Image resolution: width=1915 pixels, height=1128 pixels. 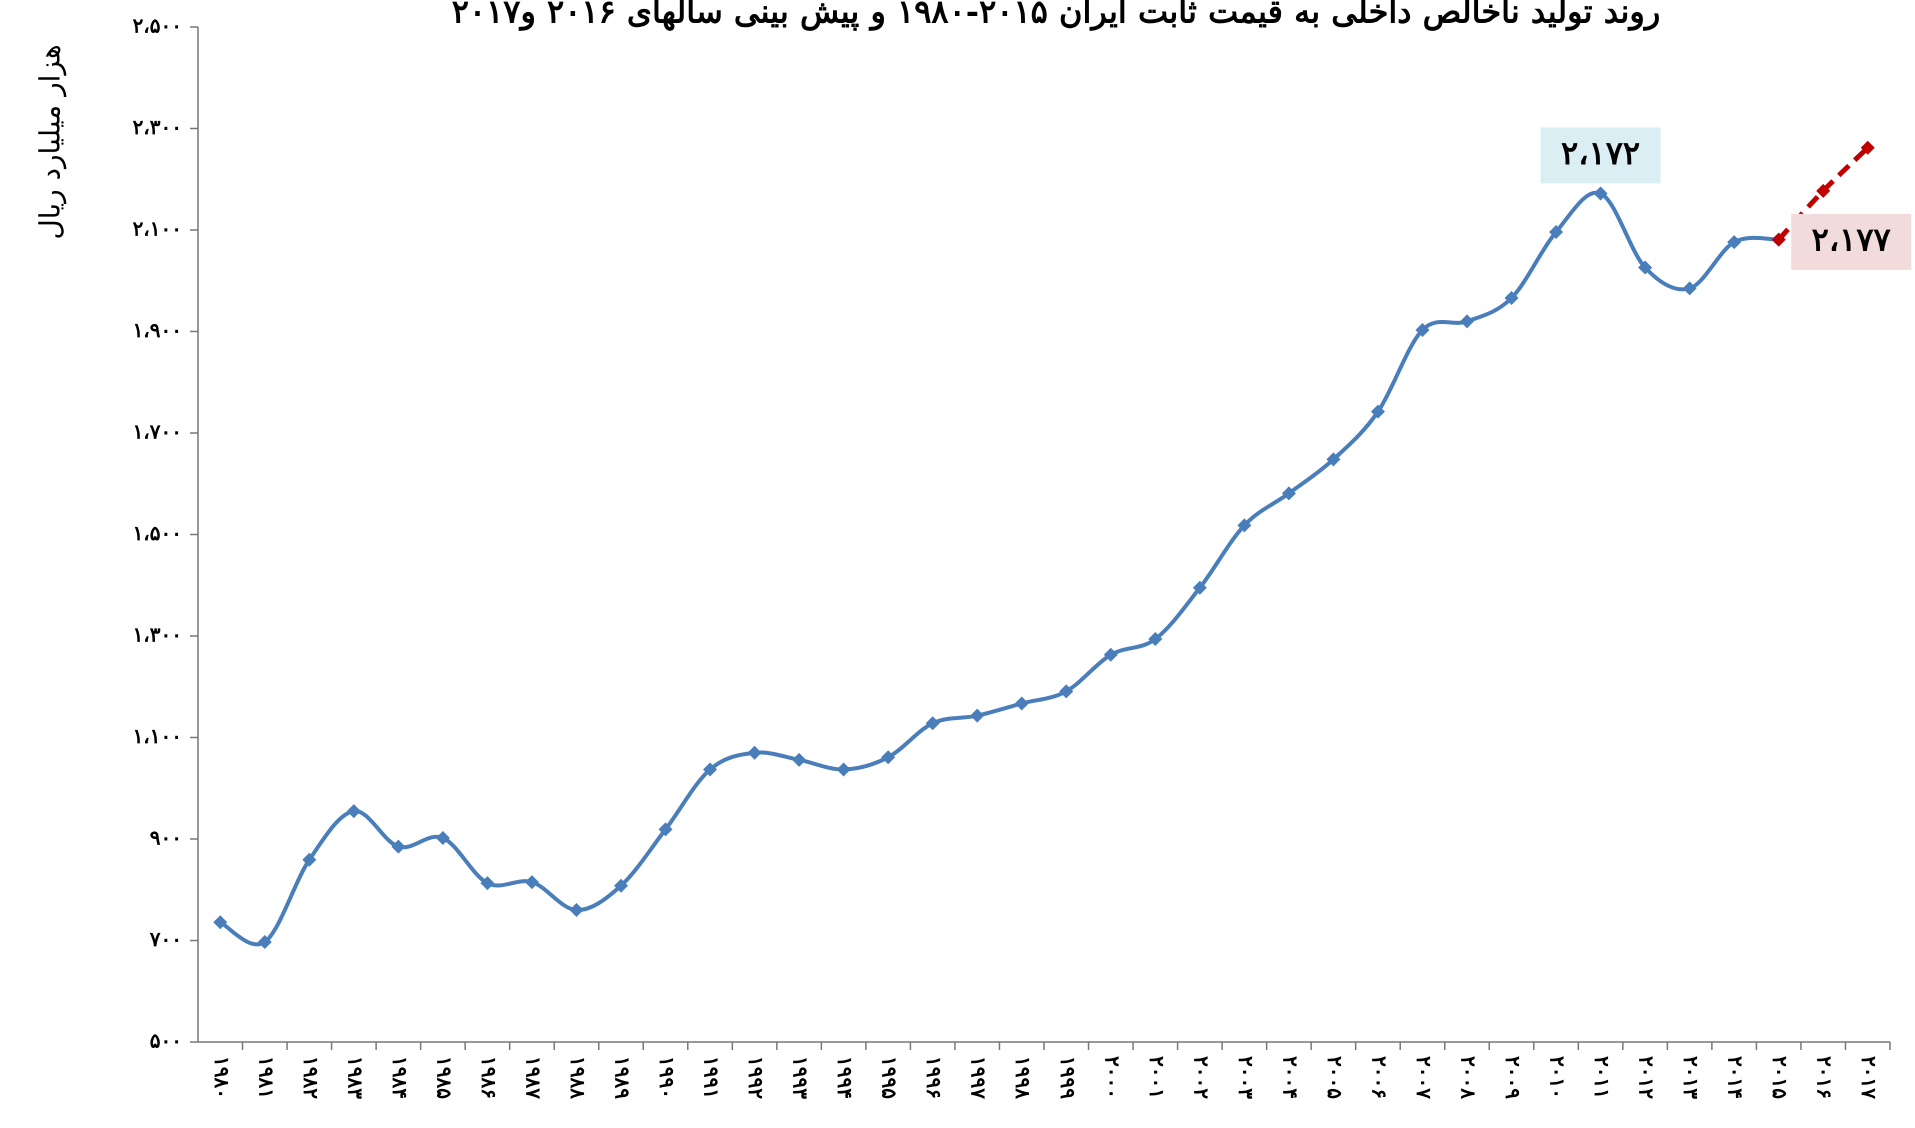 I want to click on x-tick-label: ۲۰۰۹, so click(x=1513, y=1077).